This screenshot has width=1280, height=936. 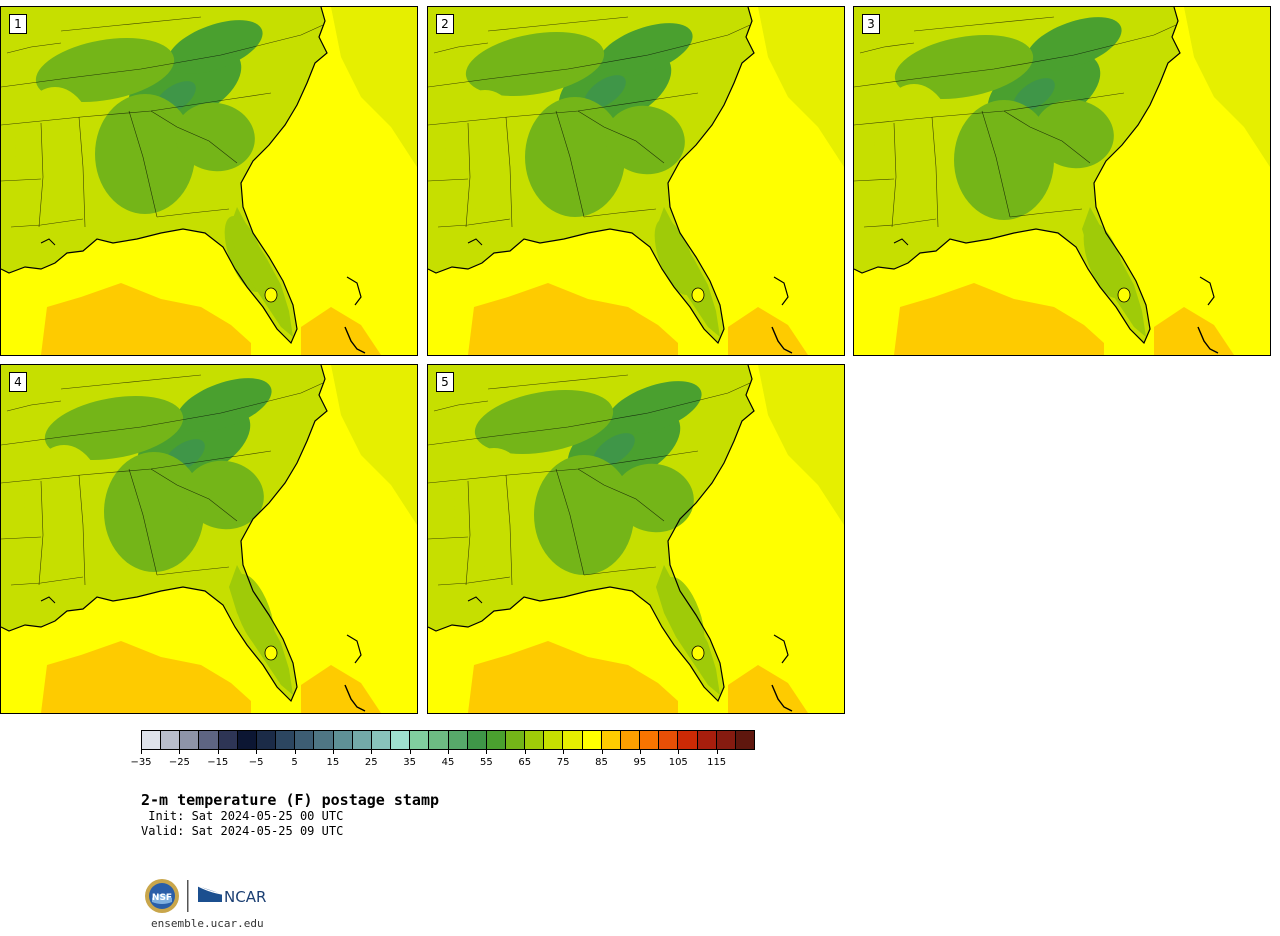 I want to click on panel-number: 1, so click(x=18, y=24).